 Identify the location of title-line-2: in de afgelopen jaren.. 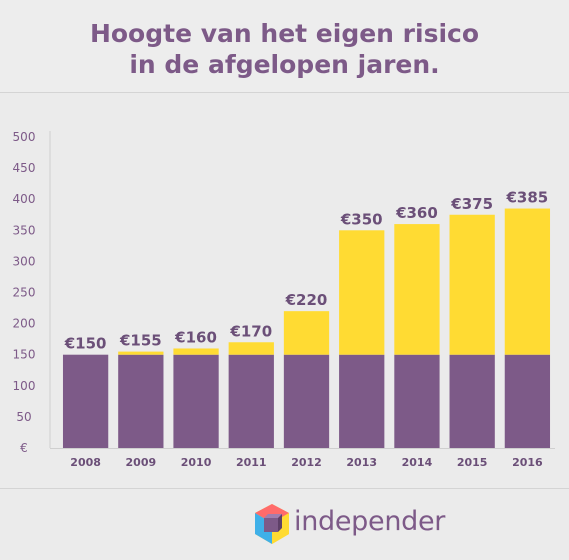
(284, 64).